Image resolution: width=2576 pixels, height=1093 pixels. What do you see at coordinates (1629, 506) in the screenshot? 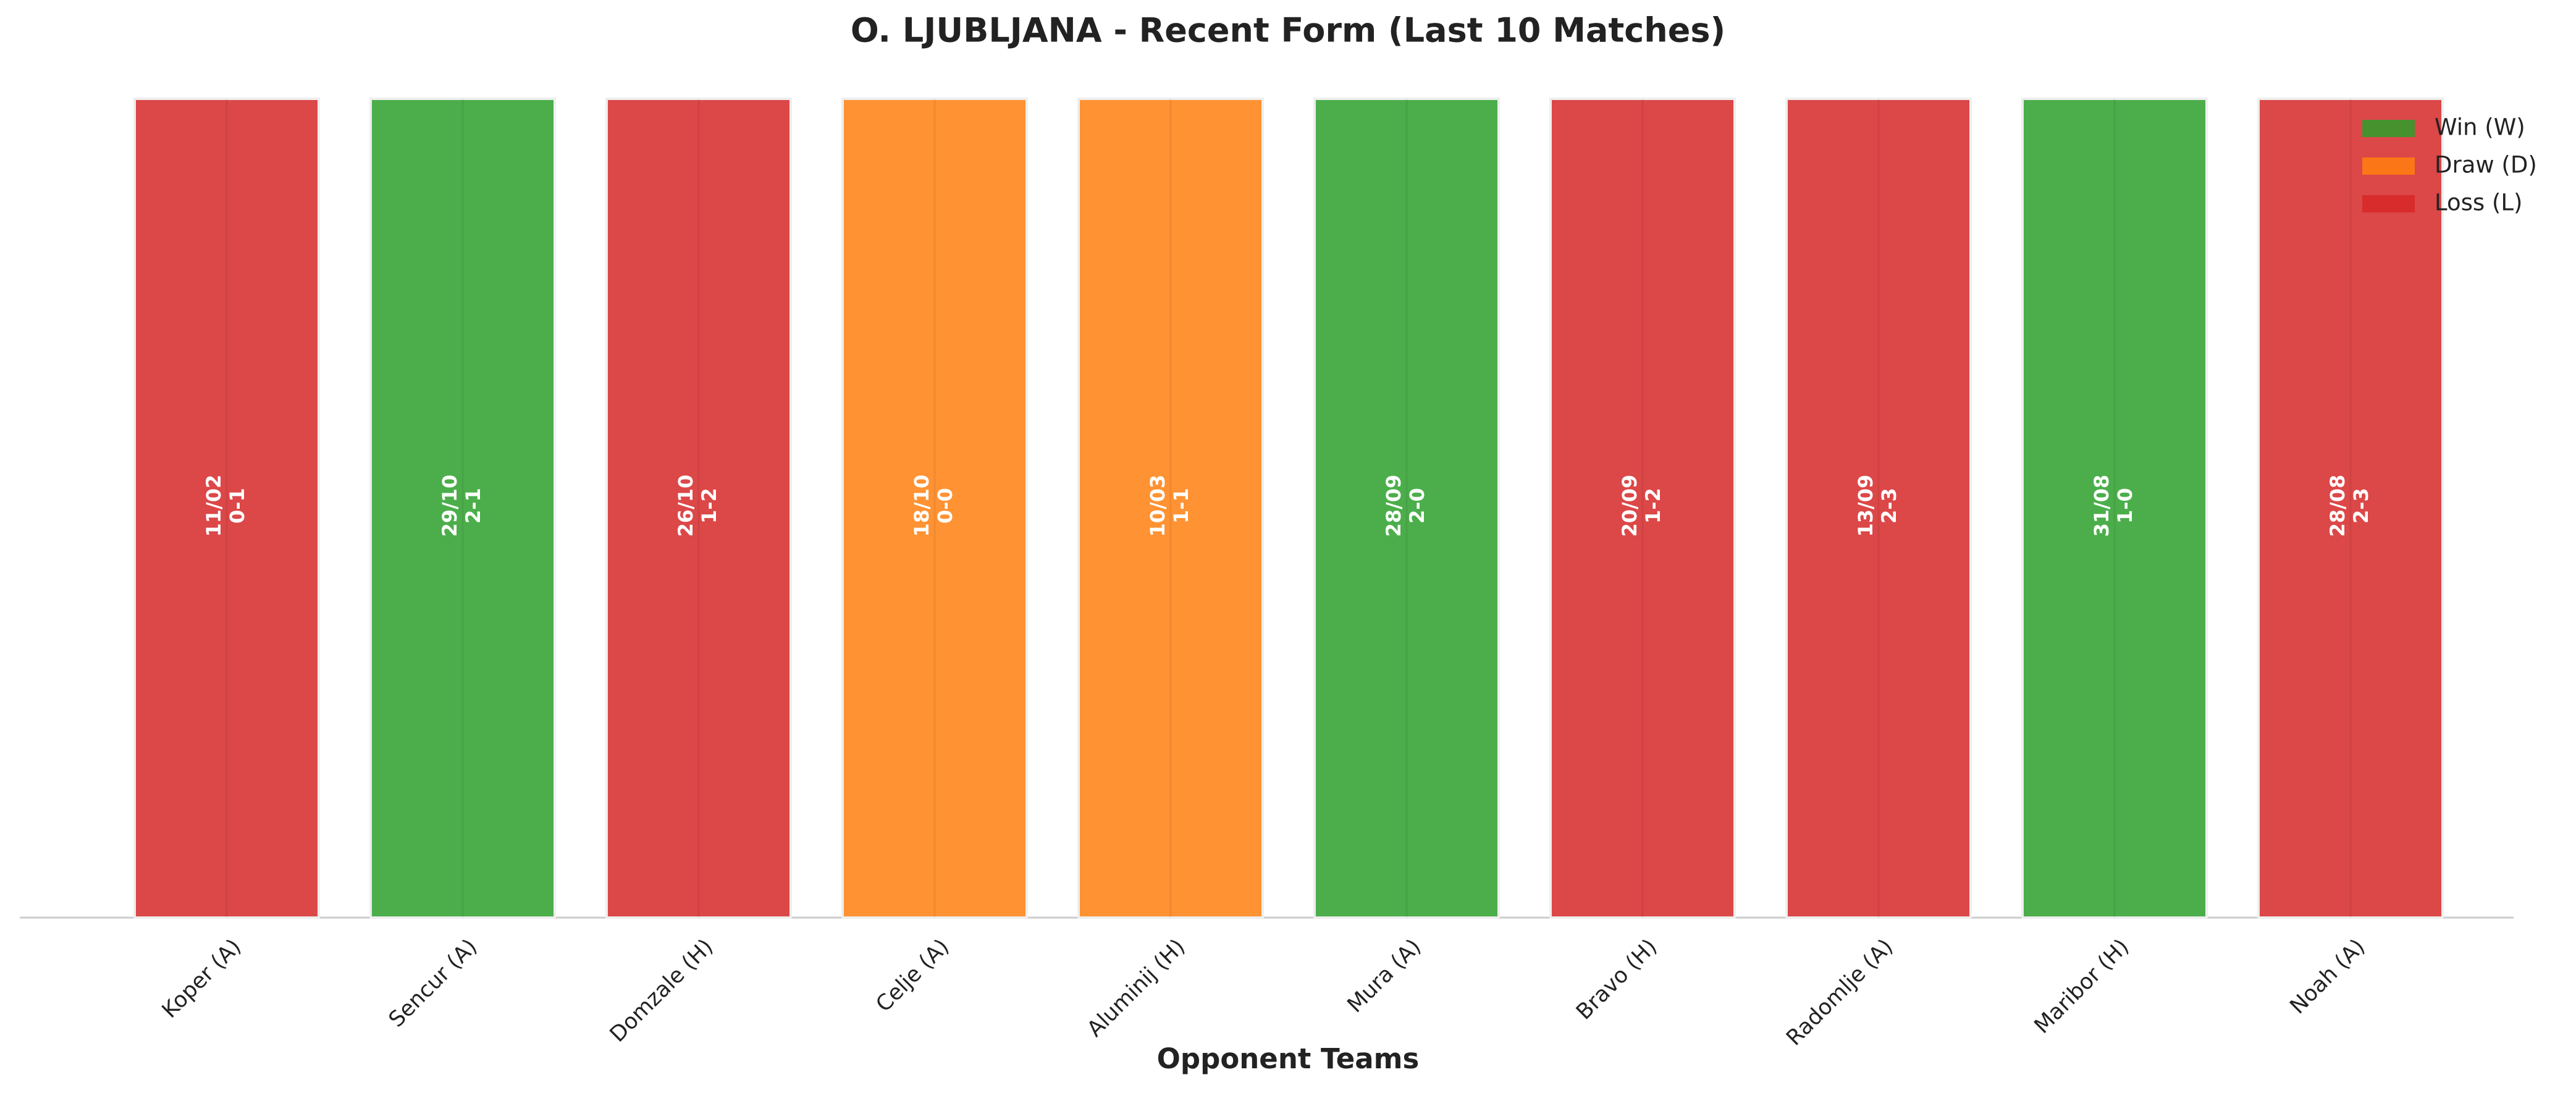
I see `bar-label: 20/09` at bounding box center [1629, 506].